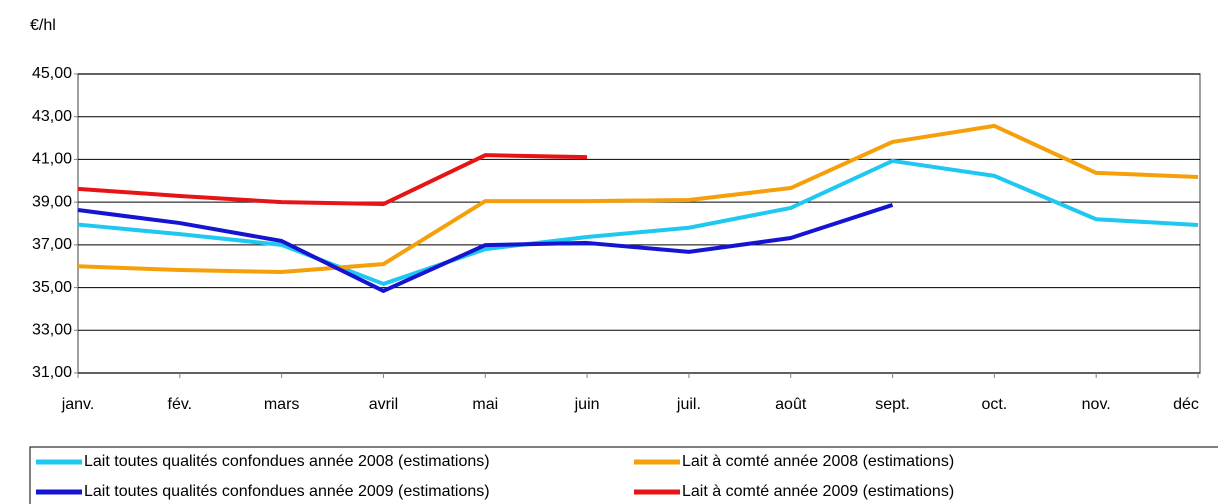 The height and width of the screenshot is (504, 1218). Describe the element at coordinates (43, 25) in the screenshot. I see `y-axis-label: €/hl` at that location.